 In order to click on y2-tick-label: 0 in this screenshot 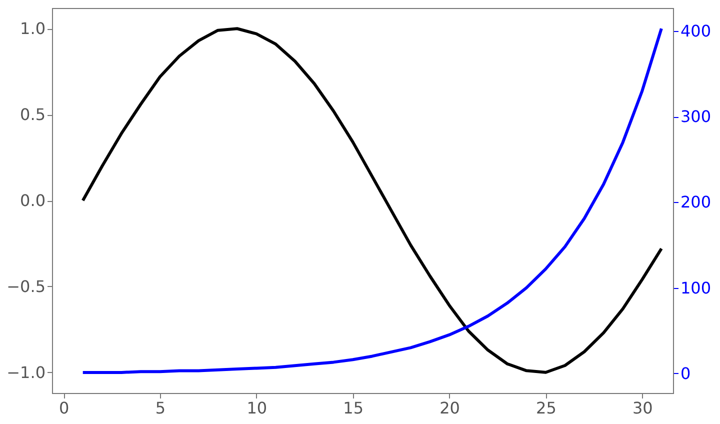, I will do `click(685, 373)`.